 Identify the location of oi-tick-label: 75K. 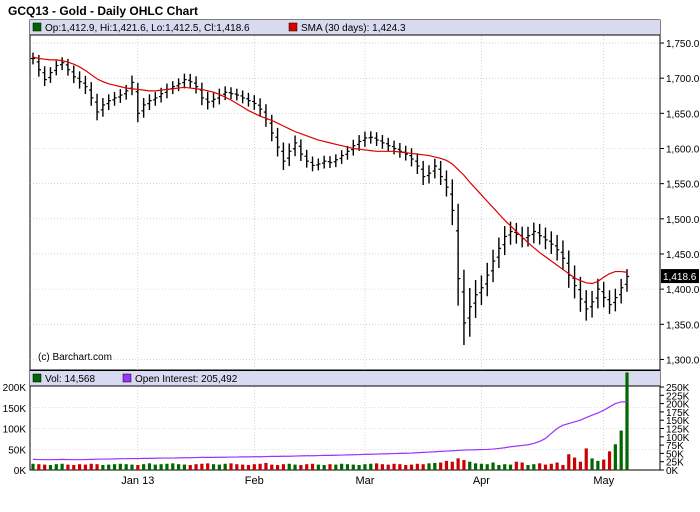
(675, 446).